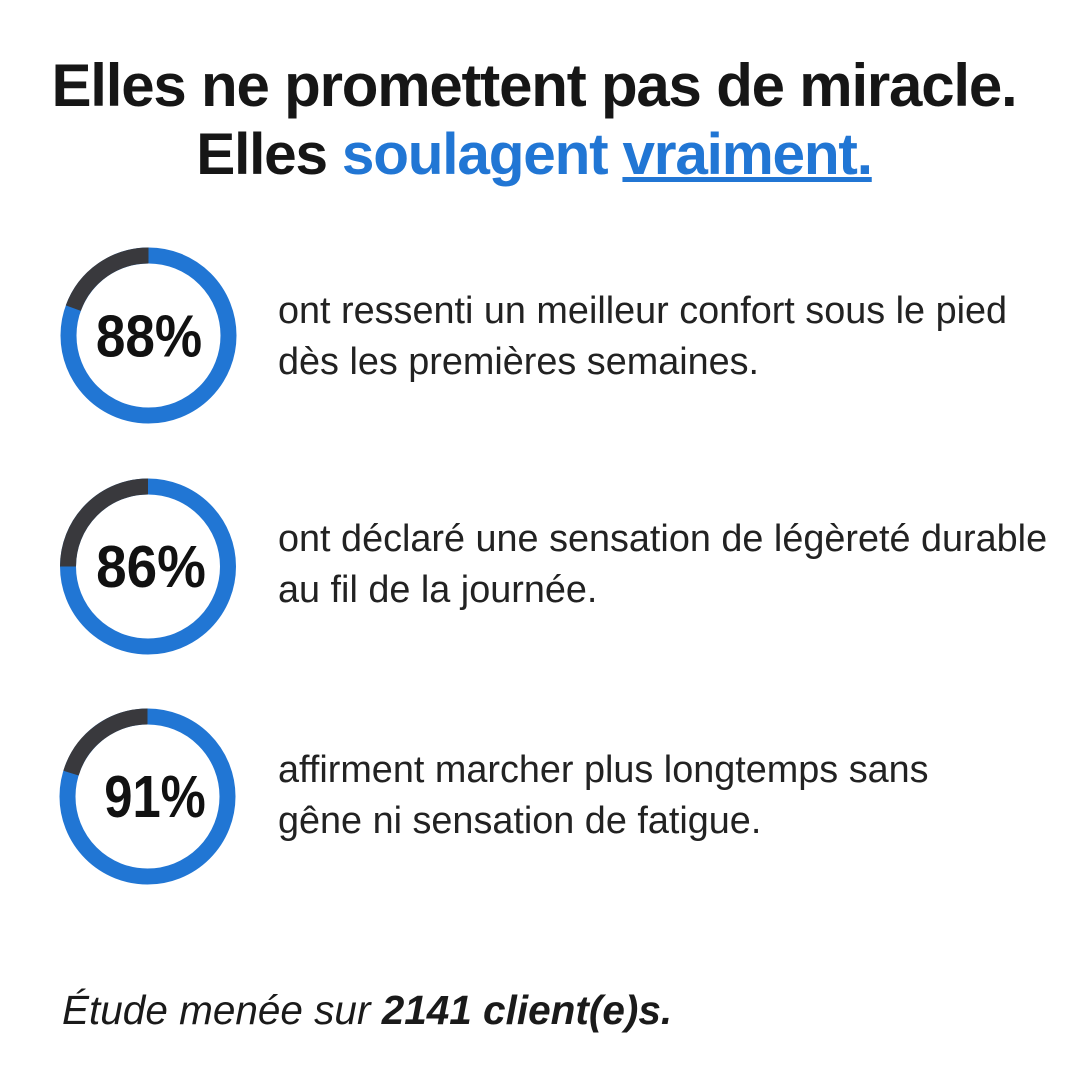 The height and width of the screenshot is (1080, 1080). What do you see at coordinates (149, 336) in the screenshot?
I see `svg-text: 88%` at bounding box center [149, 336].